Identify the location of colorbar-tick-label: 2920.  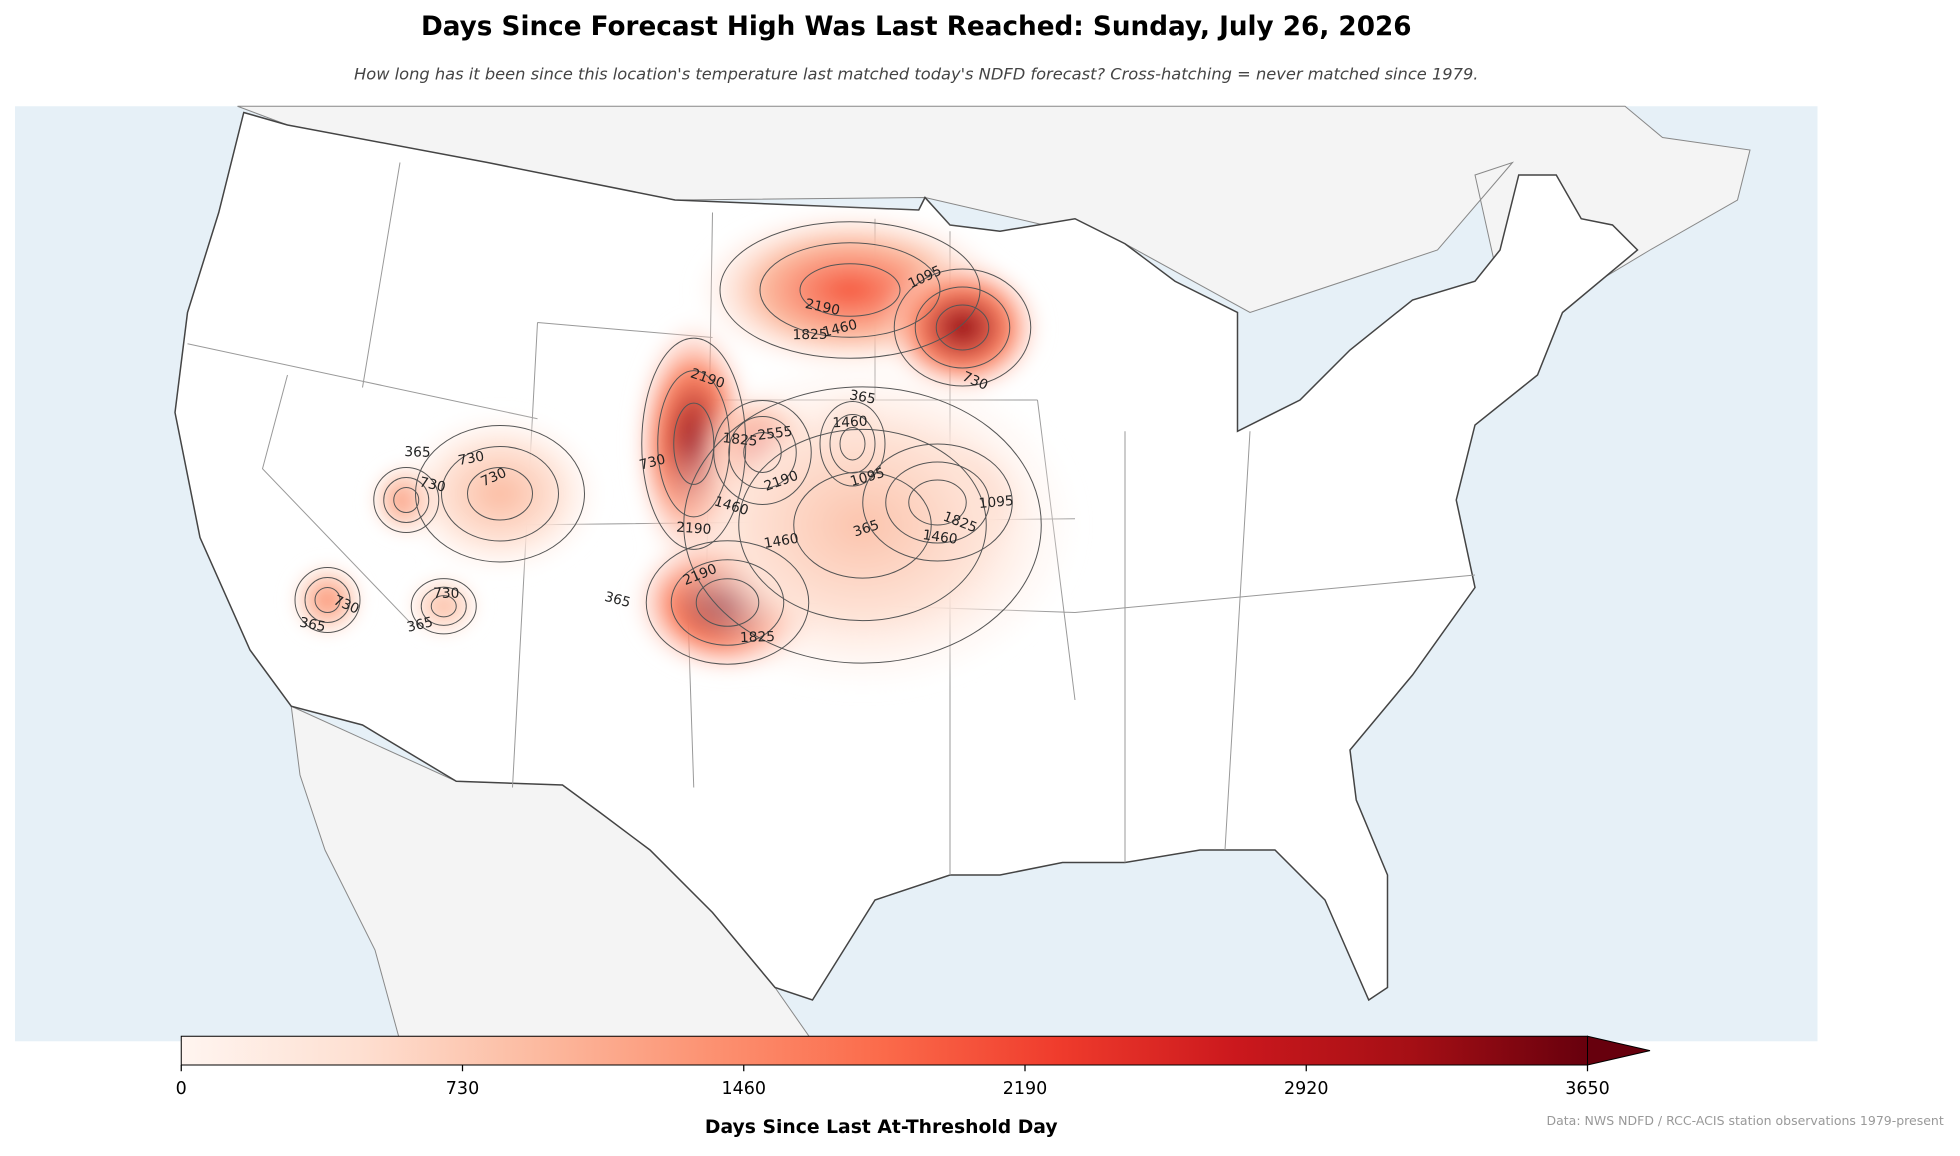
(1306, 1089).